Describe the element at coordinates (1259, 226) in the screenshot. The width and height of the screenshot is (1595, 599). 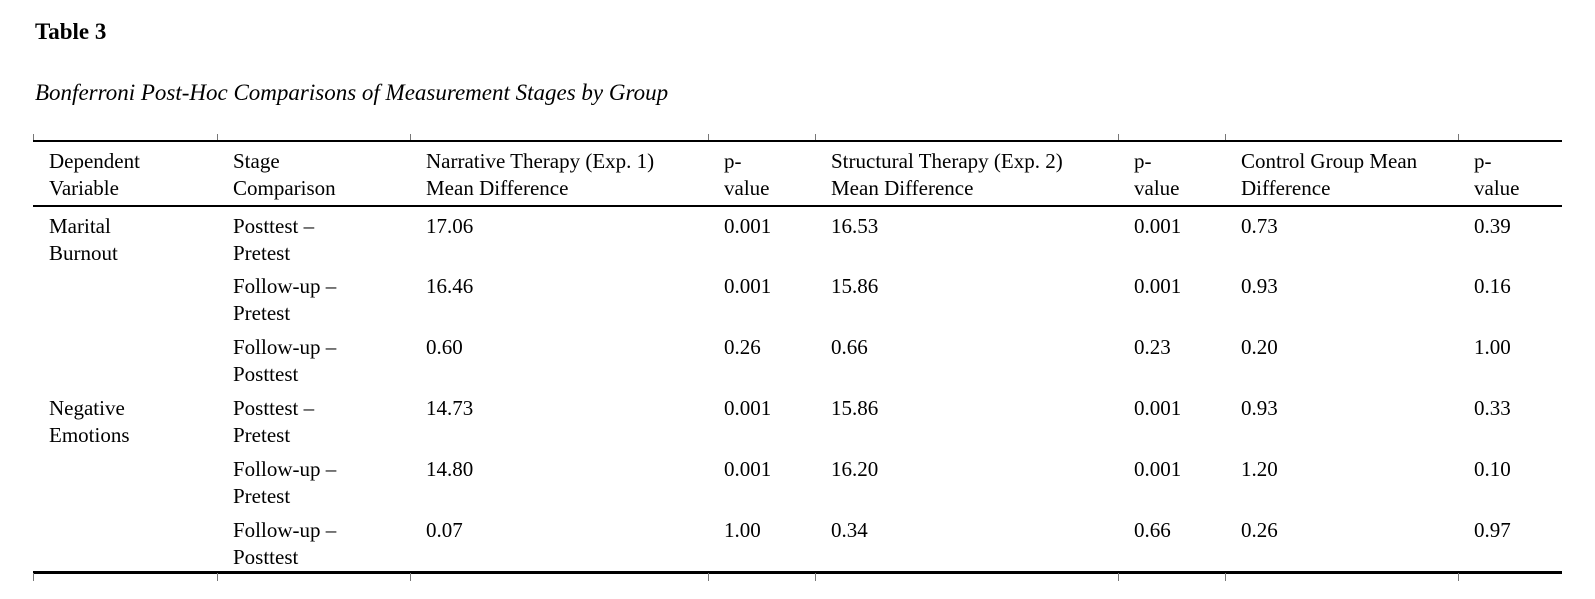
I see `cell-value: 0.73` at that location.